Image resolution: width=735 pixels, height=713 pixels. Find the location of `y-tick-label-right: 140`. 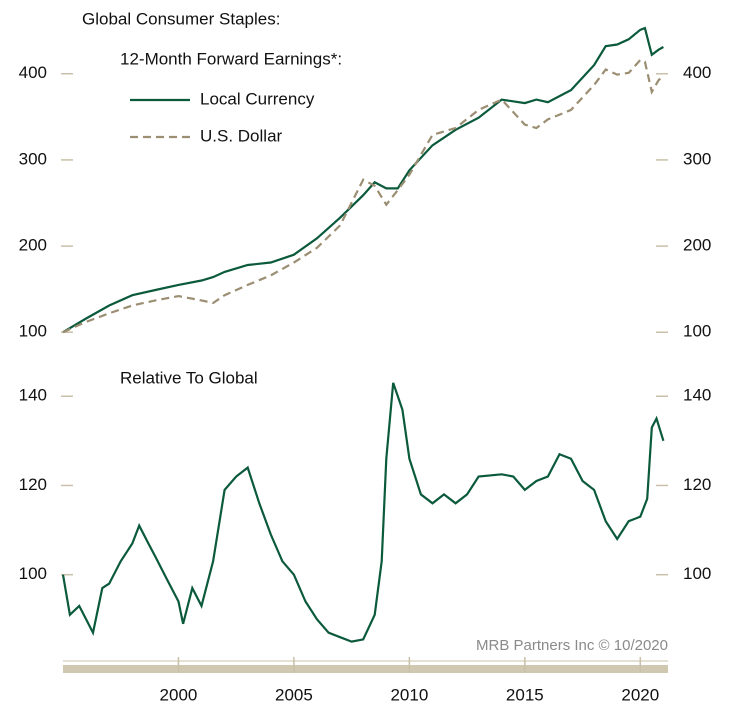

y-tick-label-right: 140 is located at coordinates (697, 395).